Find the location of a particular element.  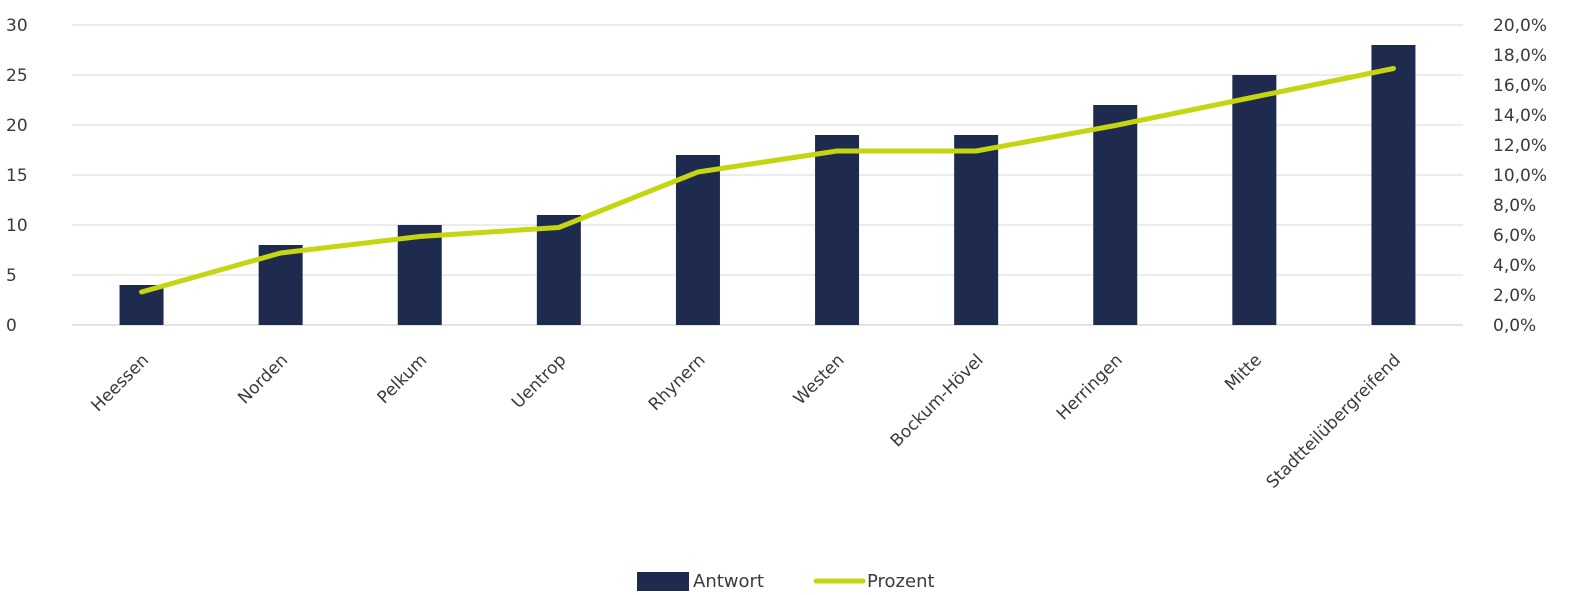

right-tick-label: 6,0% is located at coordinates (1514, 236).